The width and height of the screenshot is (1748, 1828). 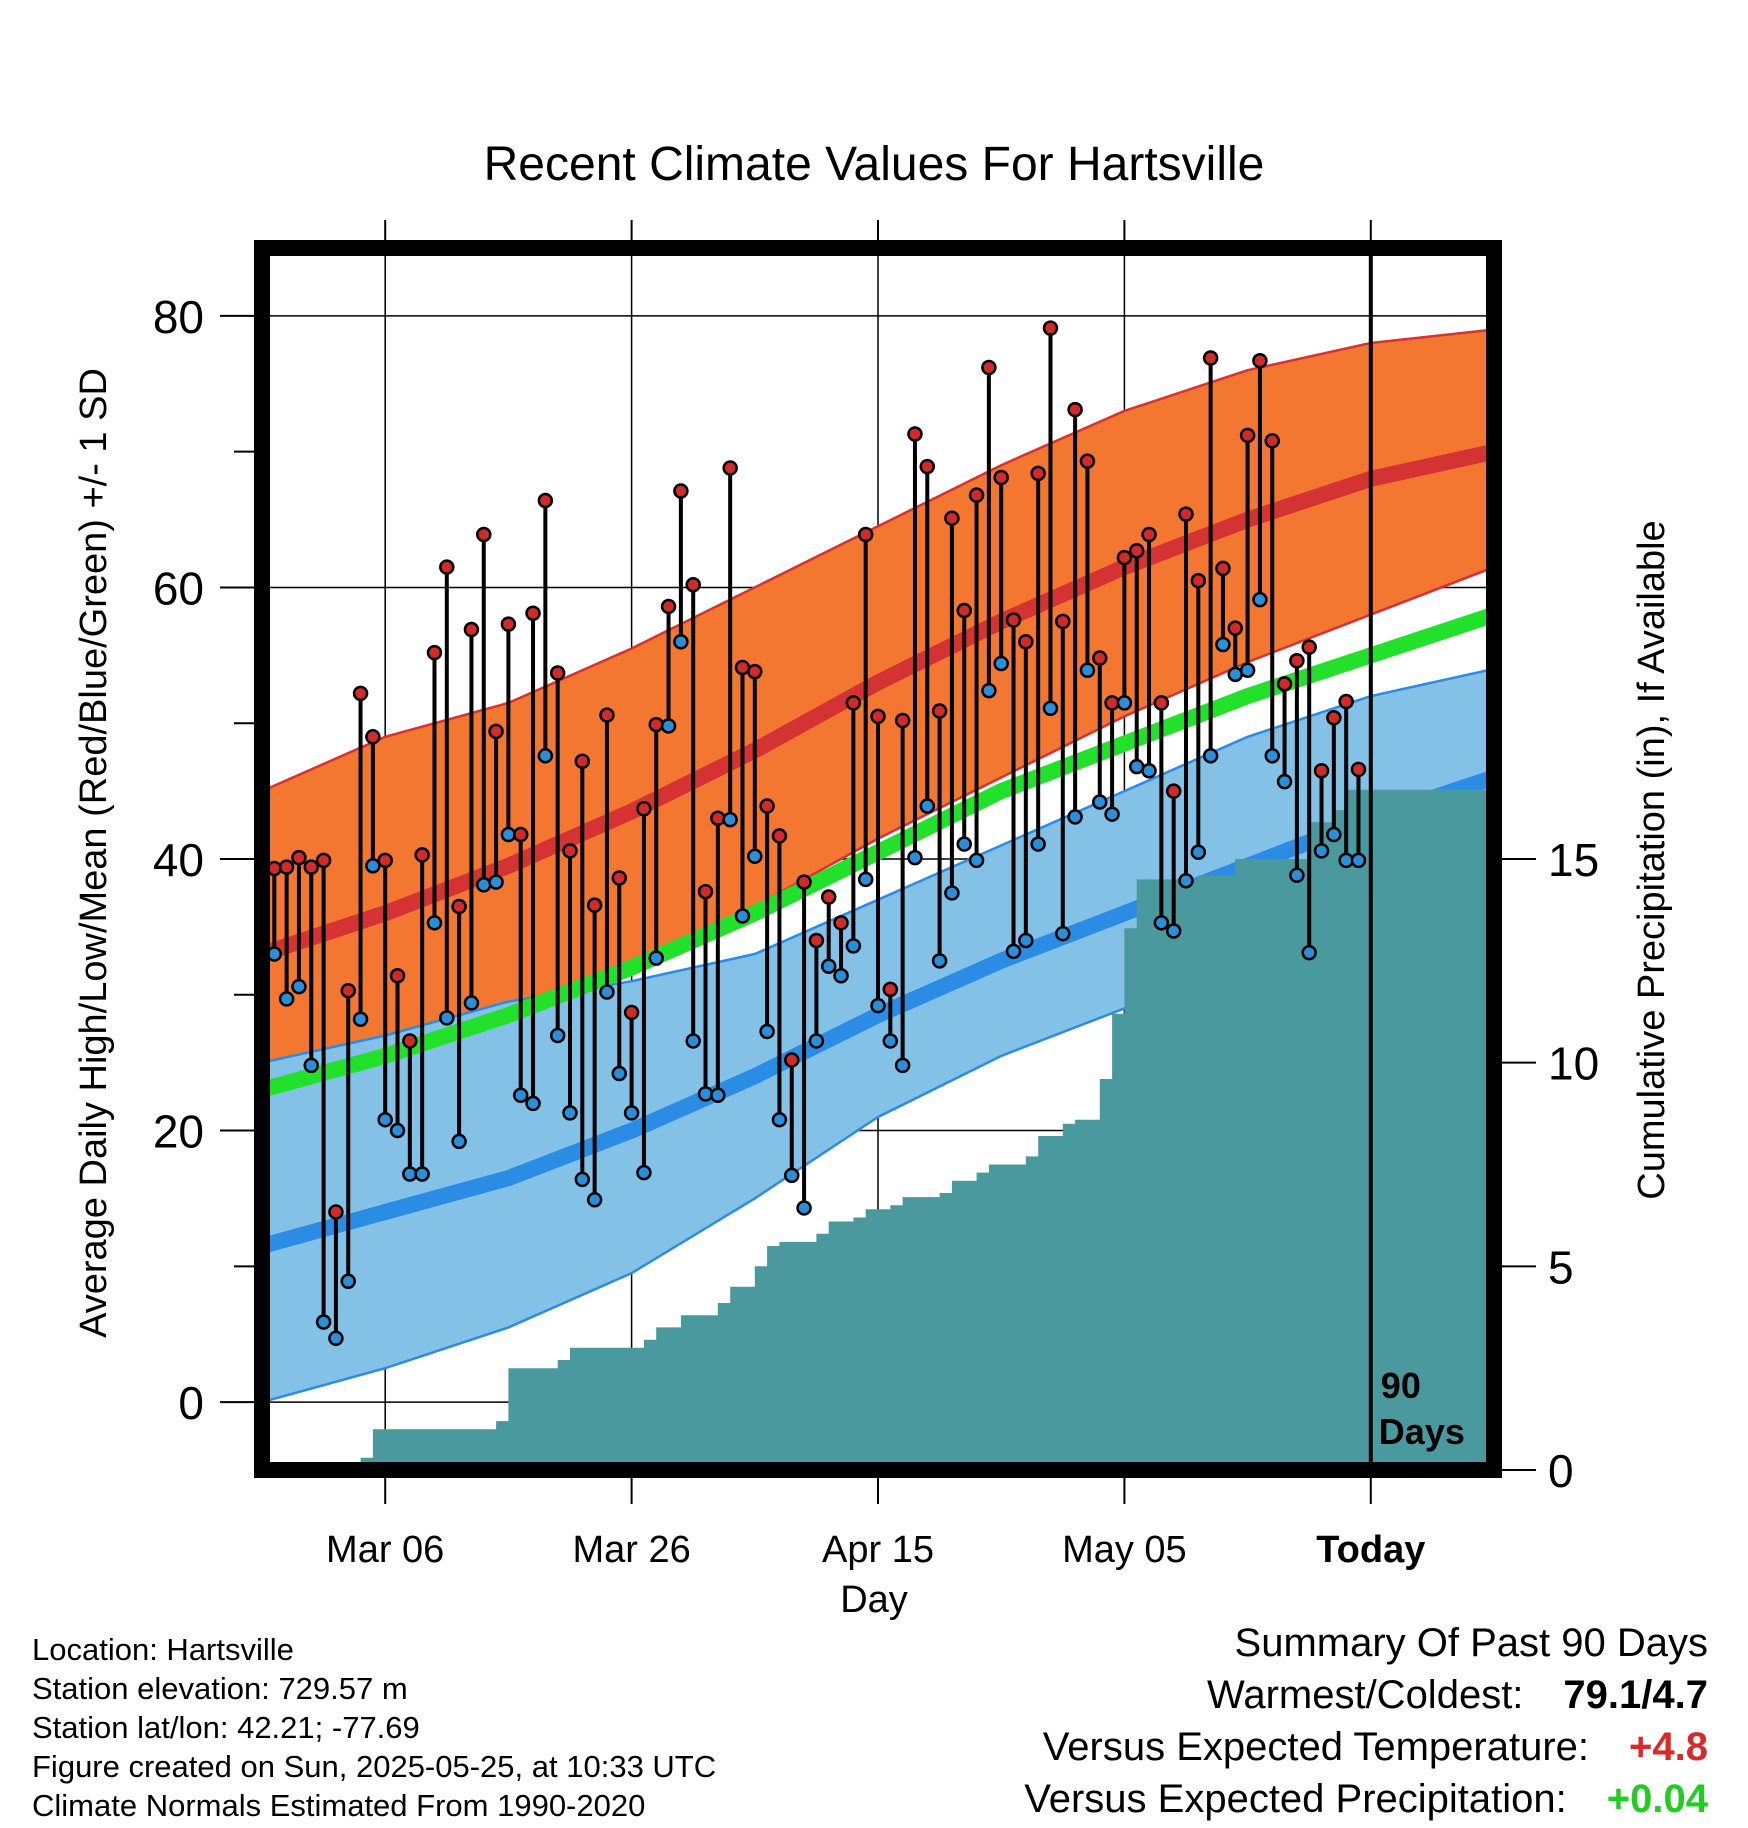 I want to click on latlon-text: Station lat/lon: 42.21; -77.69, so click(x=226, y=1727).